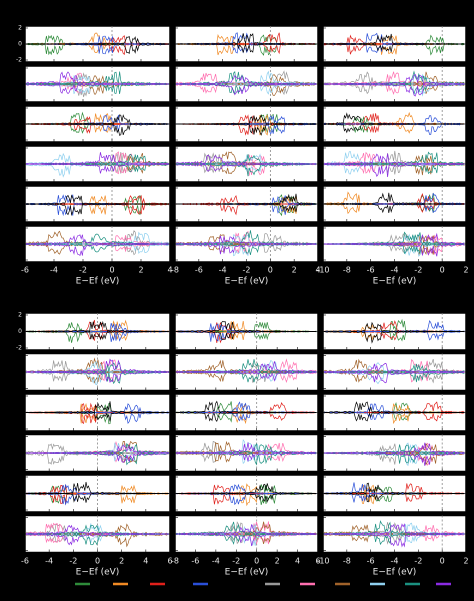 The image size is (474, 601). What do you see at coordinates (169, 561) in the screenshot?
I see `x-tick-label: 6` at bounding box center [169, 561].